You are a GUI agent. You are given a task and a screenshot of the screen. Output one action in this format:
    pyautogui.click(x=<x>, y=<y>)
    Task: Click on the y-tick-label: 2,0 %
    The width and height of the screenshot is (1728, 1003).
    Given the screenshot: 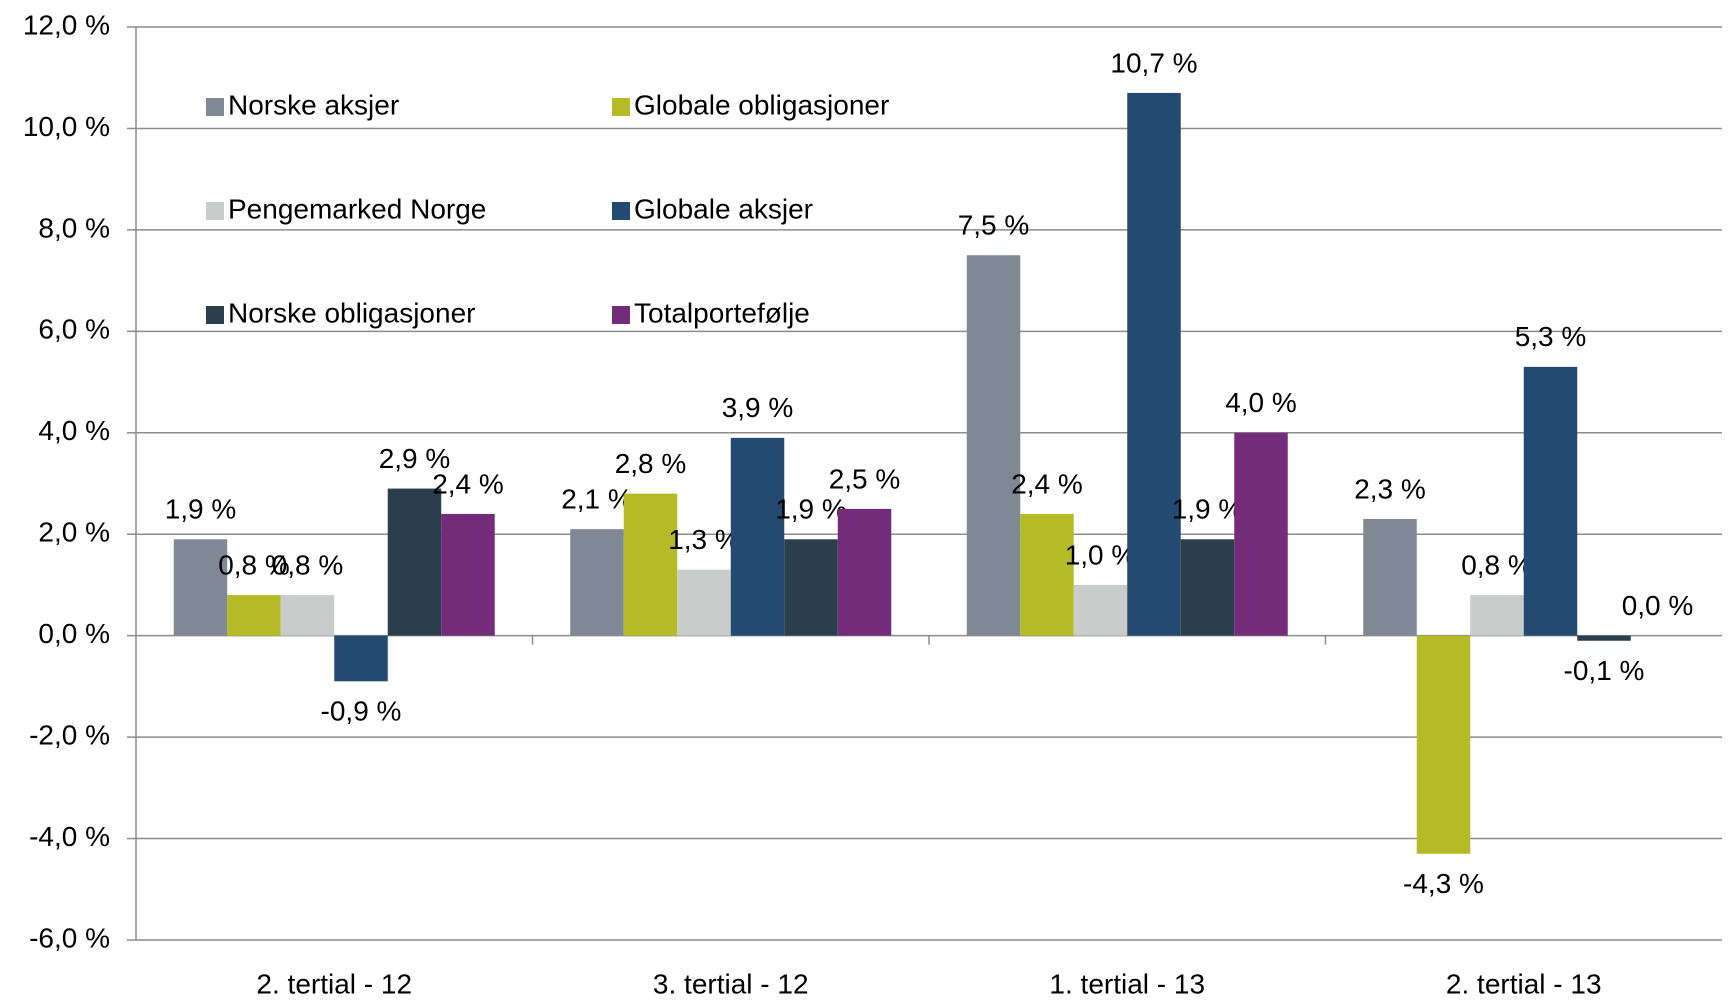 What is the action you would take?
    pyautogui.click(x=74, y=532)
    